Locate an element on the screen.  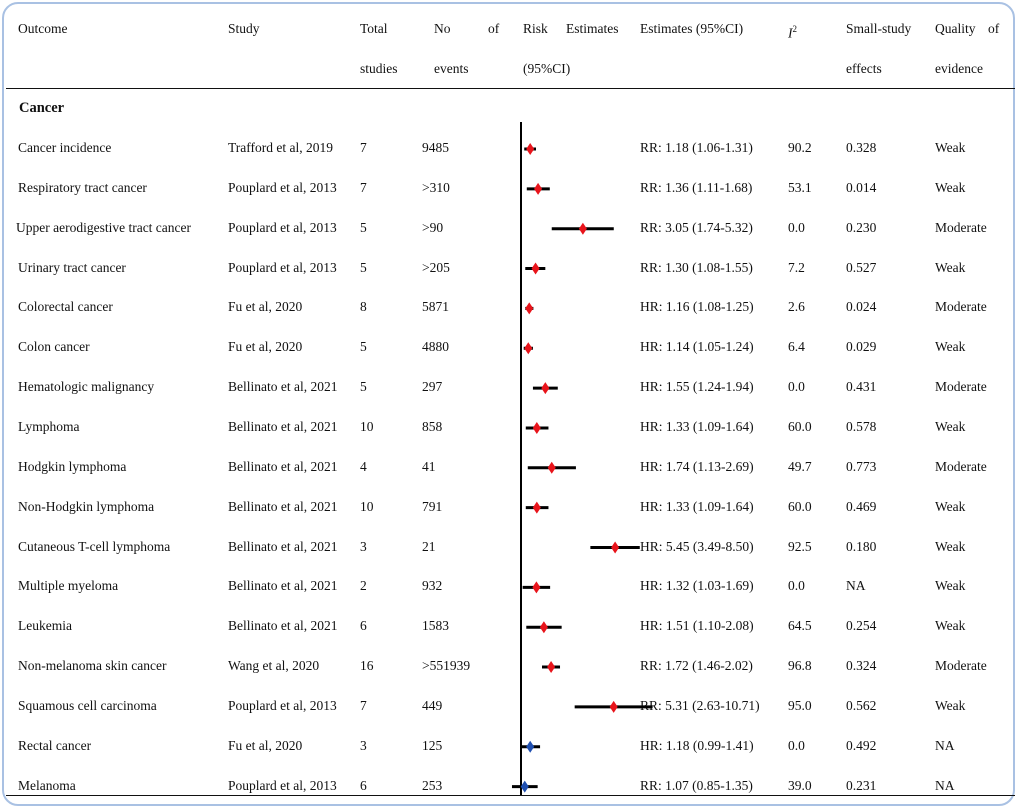
cell-events: >205 is located at coordinates (436, 267).